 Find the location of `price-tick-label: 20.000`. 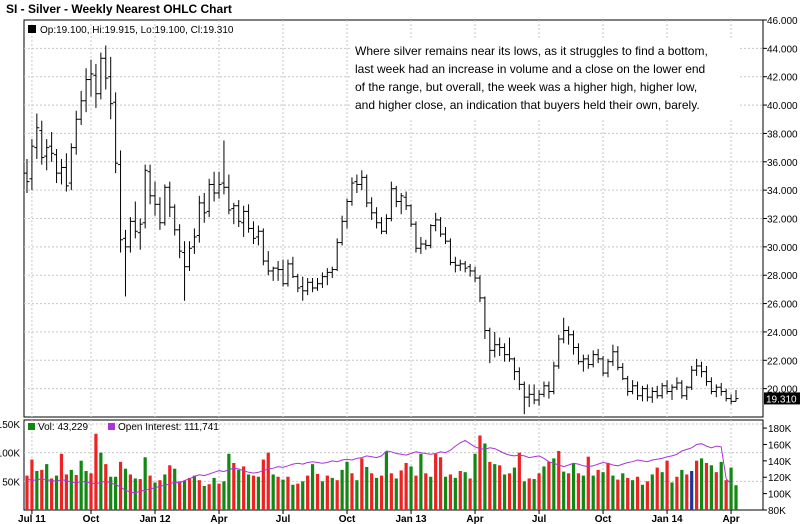

price-tick-label: 20.000 is located at coordinates (782, 390).